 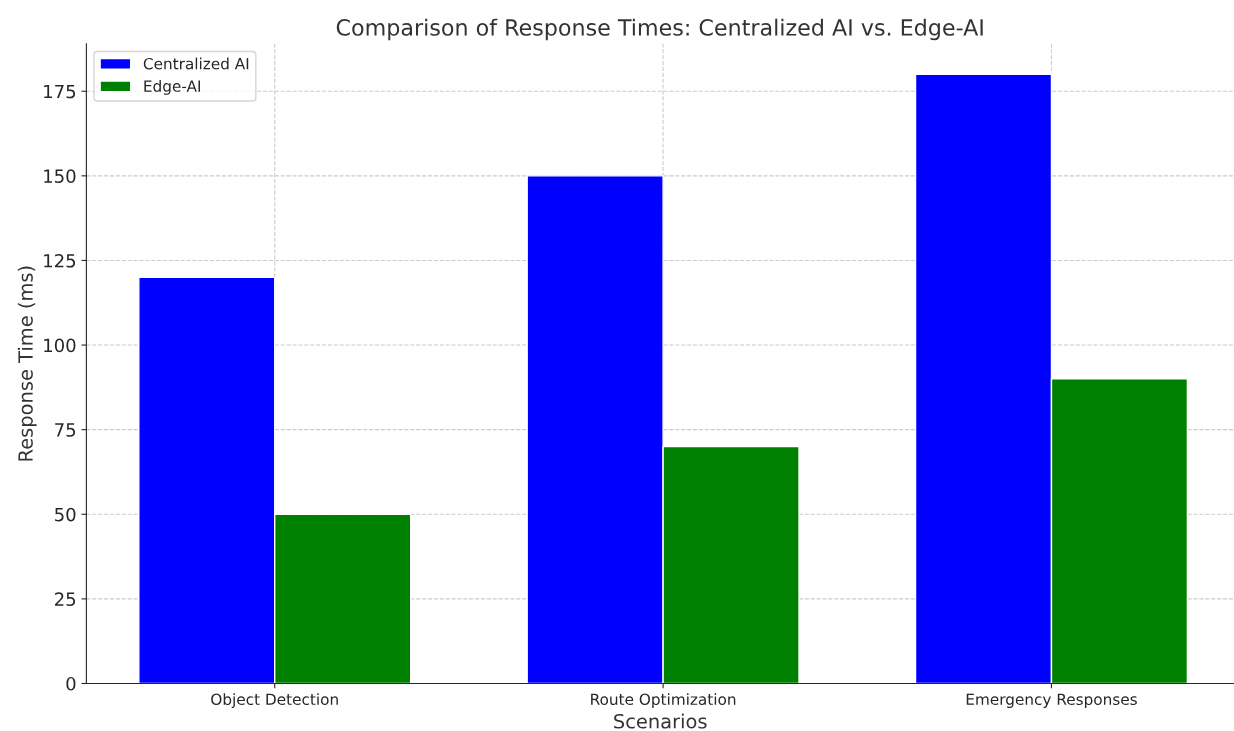 I want to click on x-tick-label: Route Optimization, so click(x=663, y=700).